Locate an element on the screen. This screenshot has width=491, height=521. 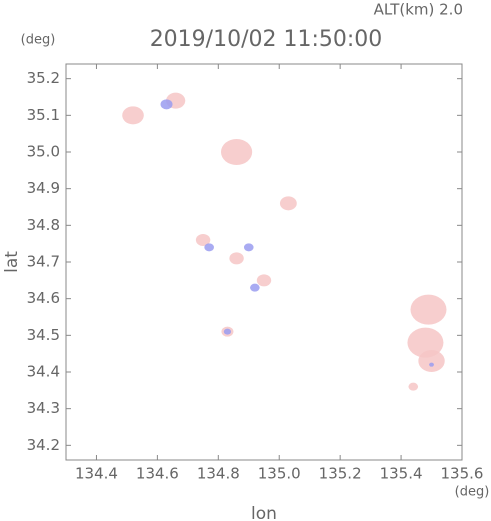
y-unit: (deg) is located at coordinates (38, 40).